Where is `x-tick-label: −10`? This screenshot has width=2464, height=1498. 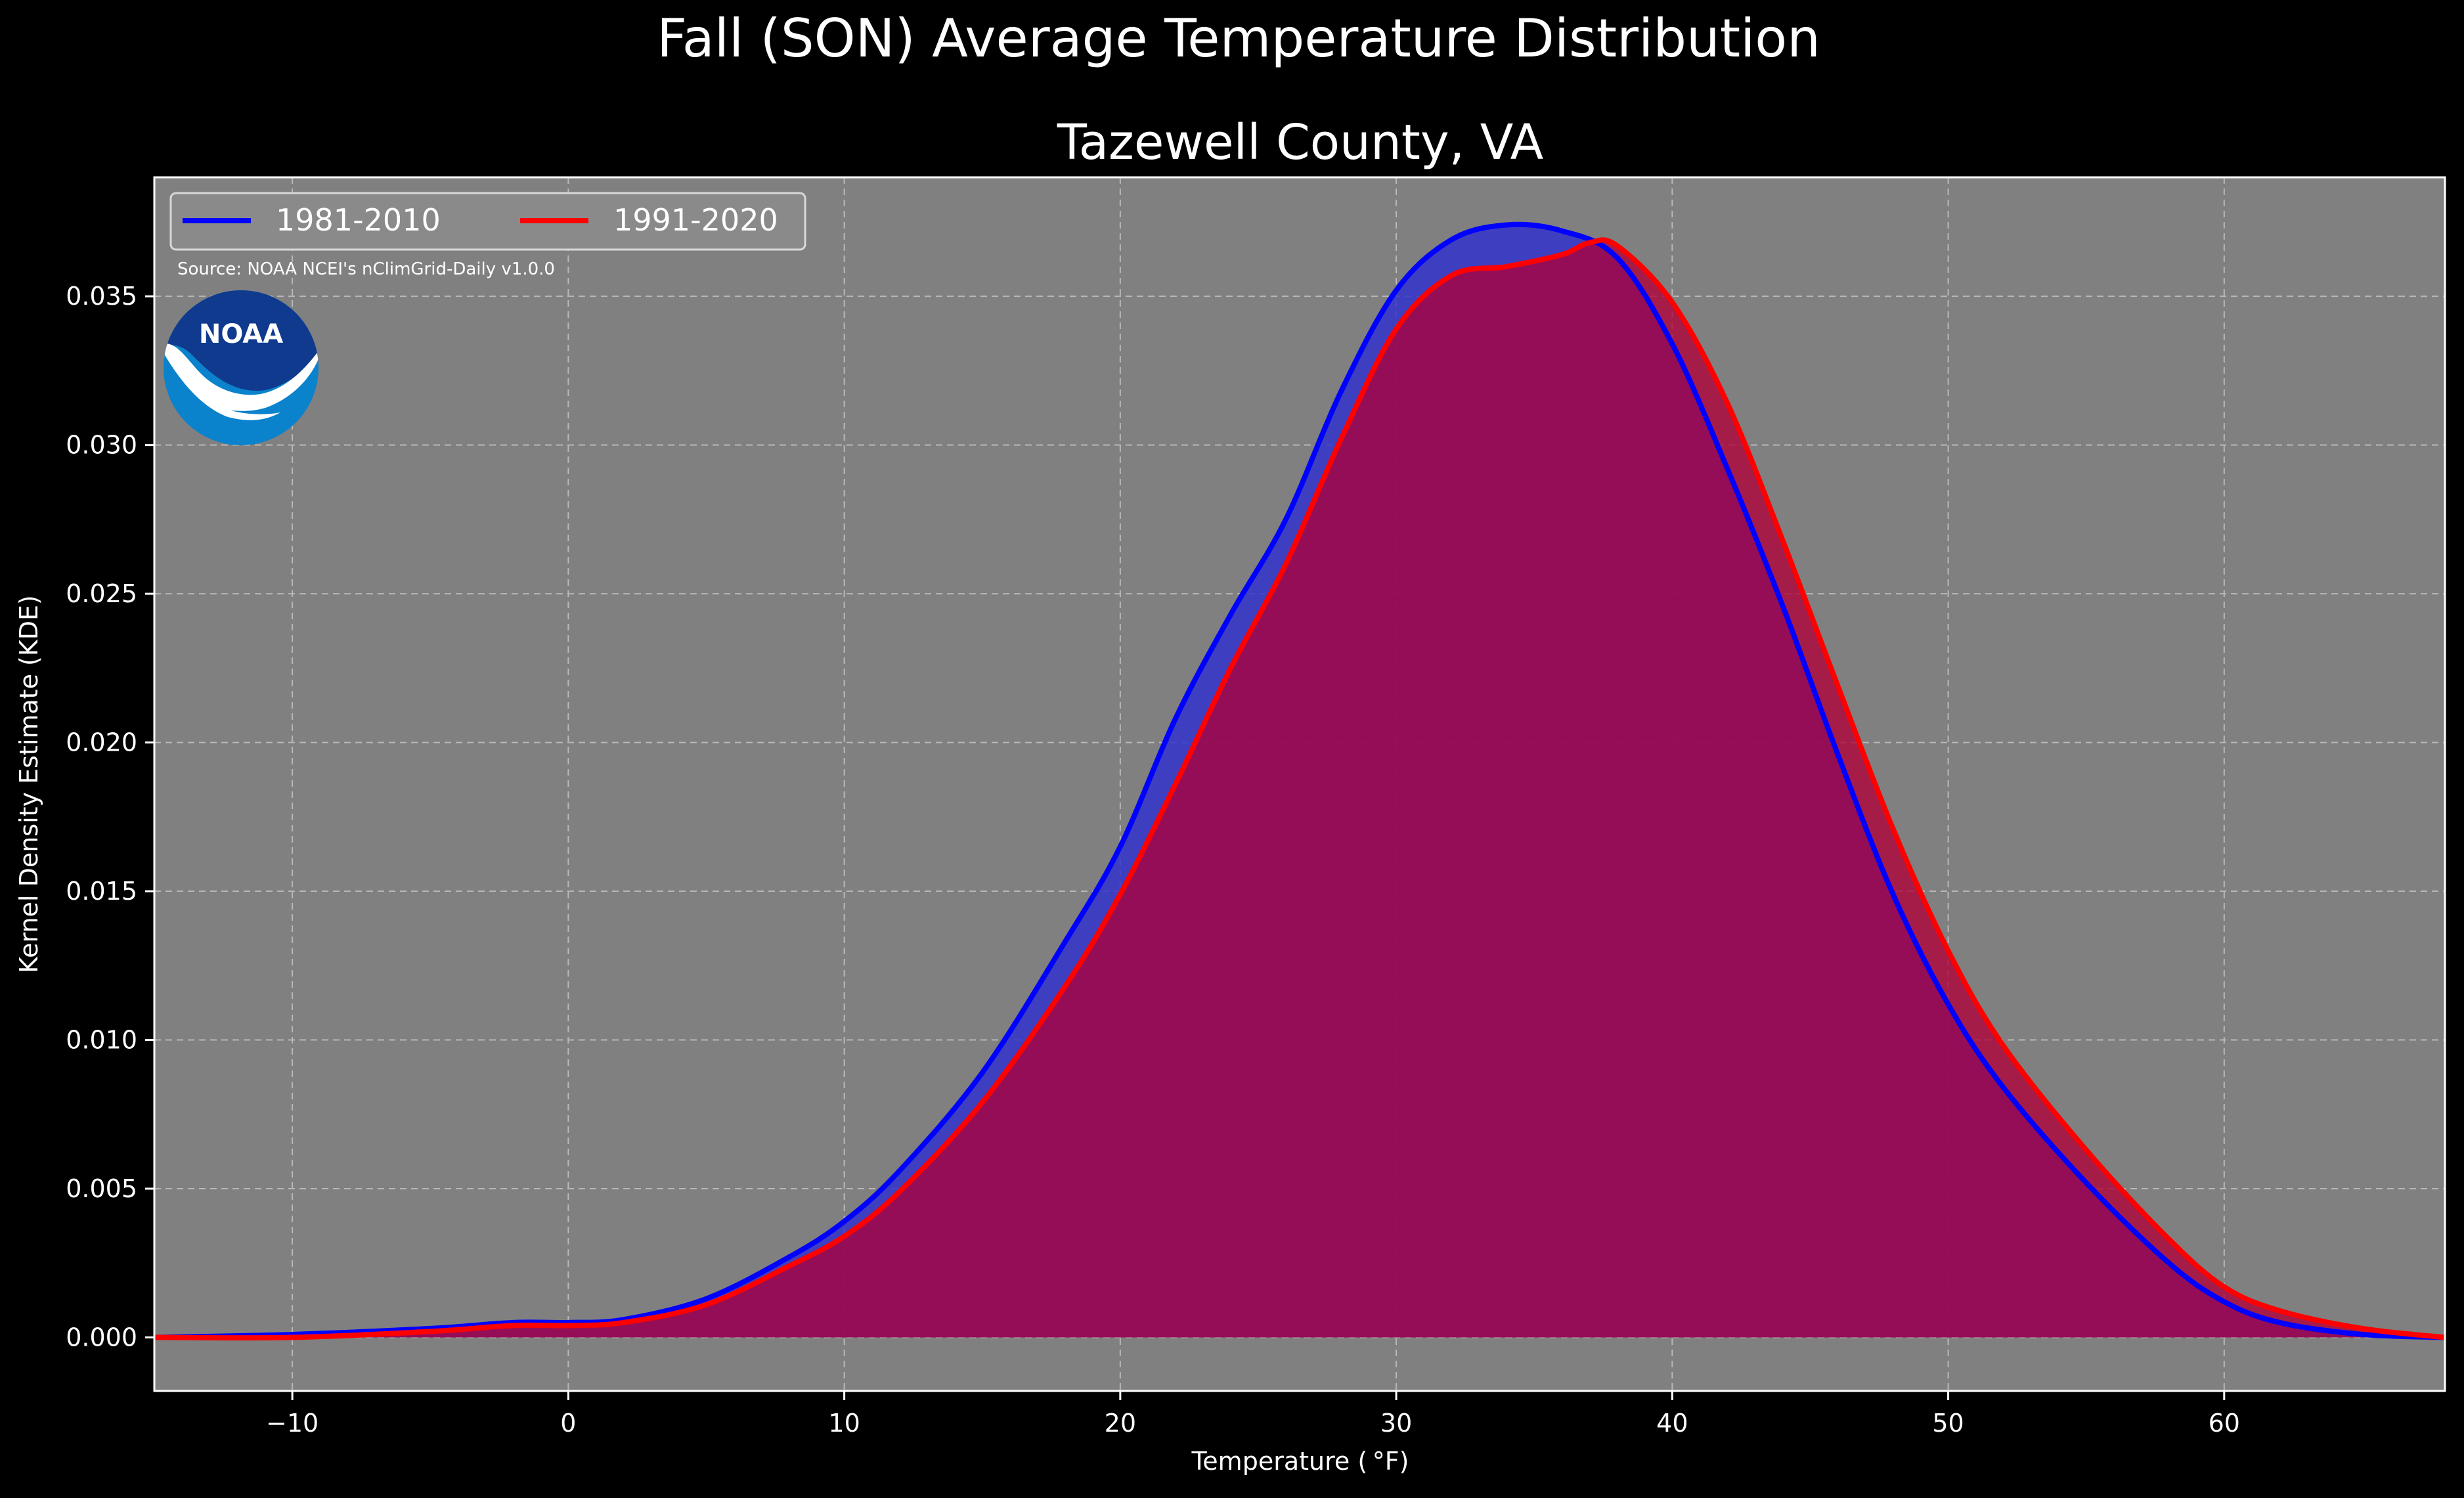 x-tick-label: −10 is located at coordinates (292, 1423).